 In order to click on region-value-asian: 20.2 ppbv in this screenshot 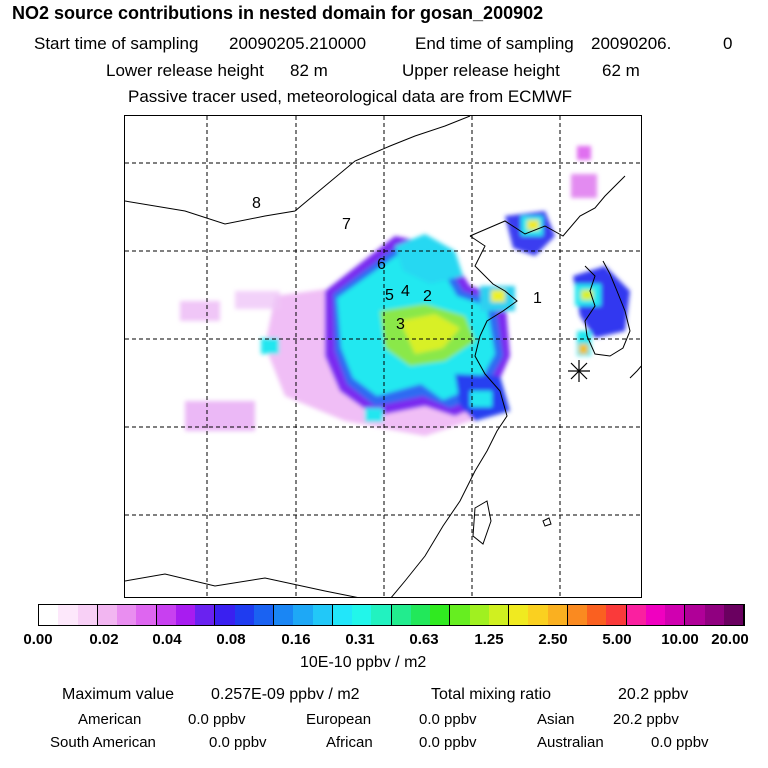, I will do `click(646, 719)`.